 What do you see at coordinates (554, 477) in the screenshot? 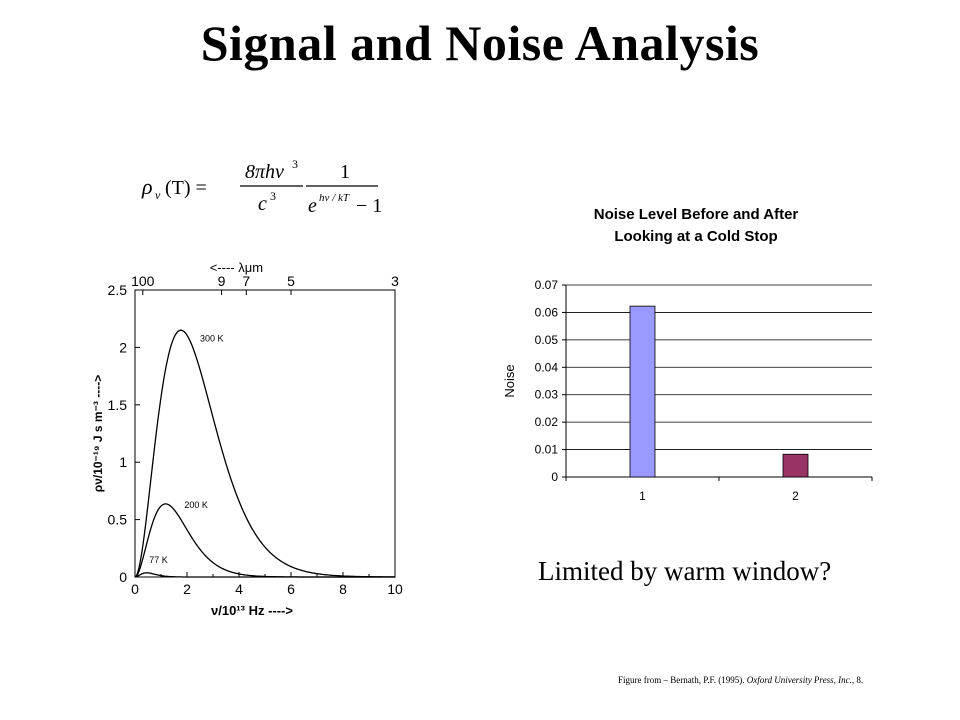
I see `noise-y-tick-label: 0` at bounding box center [554, 477].